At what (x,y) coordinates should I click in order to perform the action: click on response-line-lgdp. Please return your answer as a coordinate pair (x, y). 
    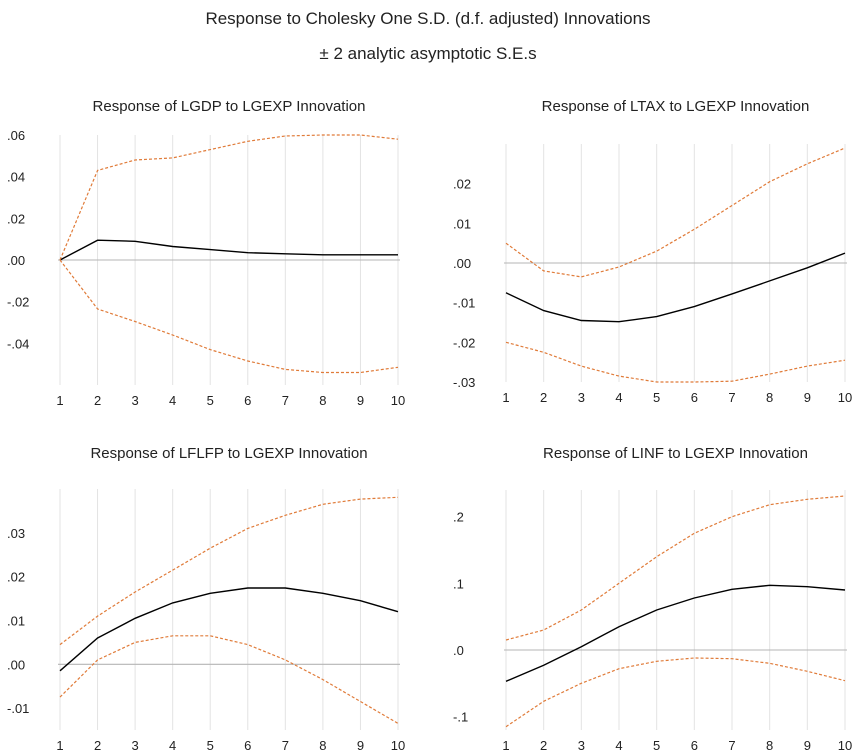
    Looking at the image, I should click on (228, 250).